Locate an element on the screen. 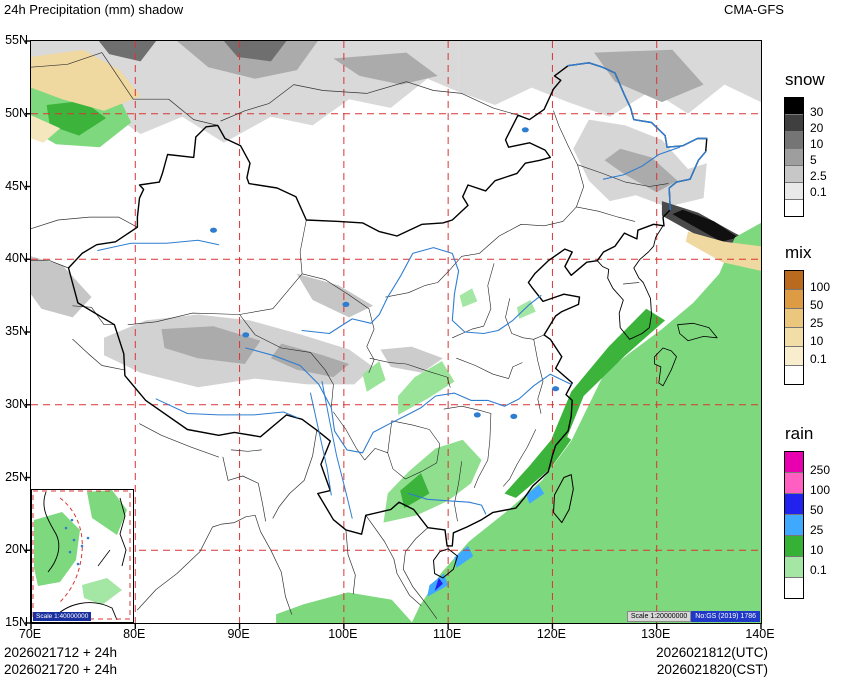  coast-hainan is located at coordinates (445, 563).